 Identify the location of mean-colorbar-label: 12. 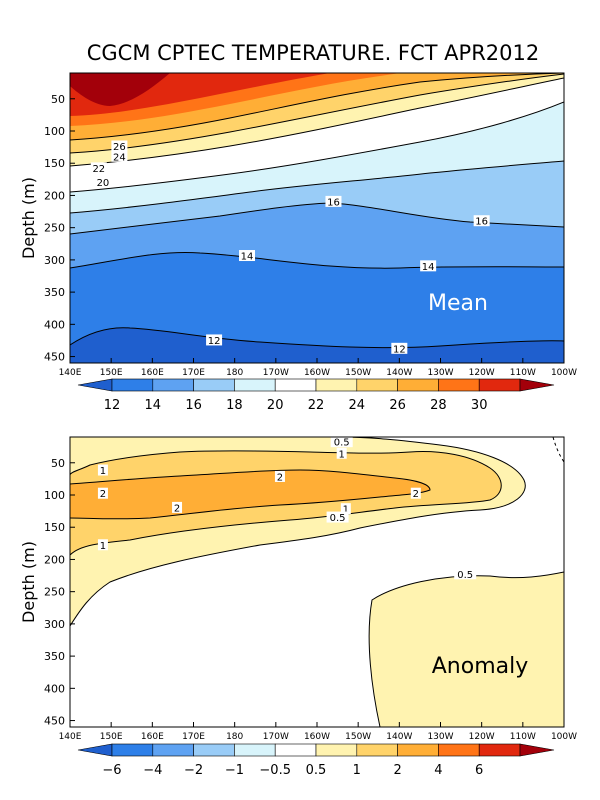
(112, 405).